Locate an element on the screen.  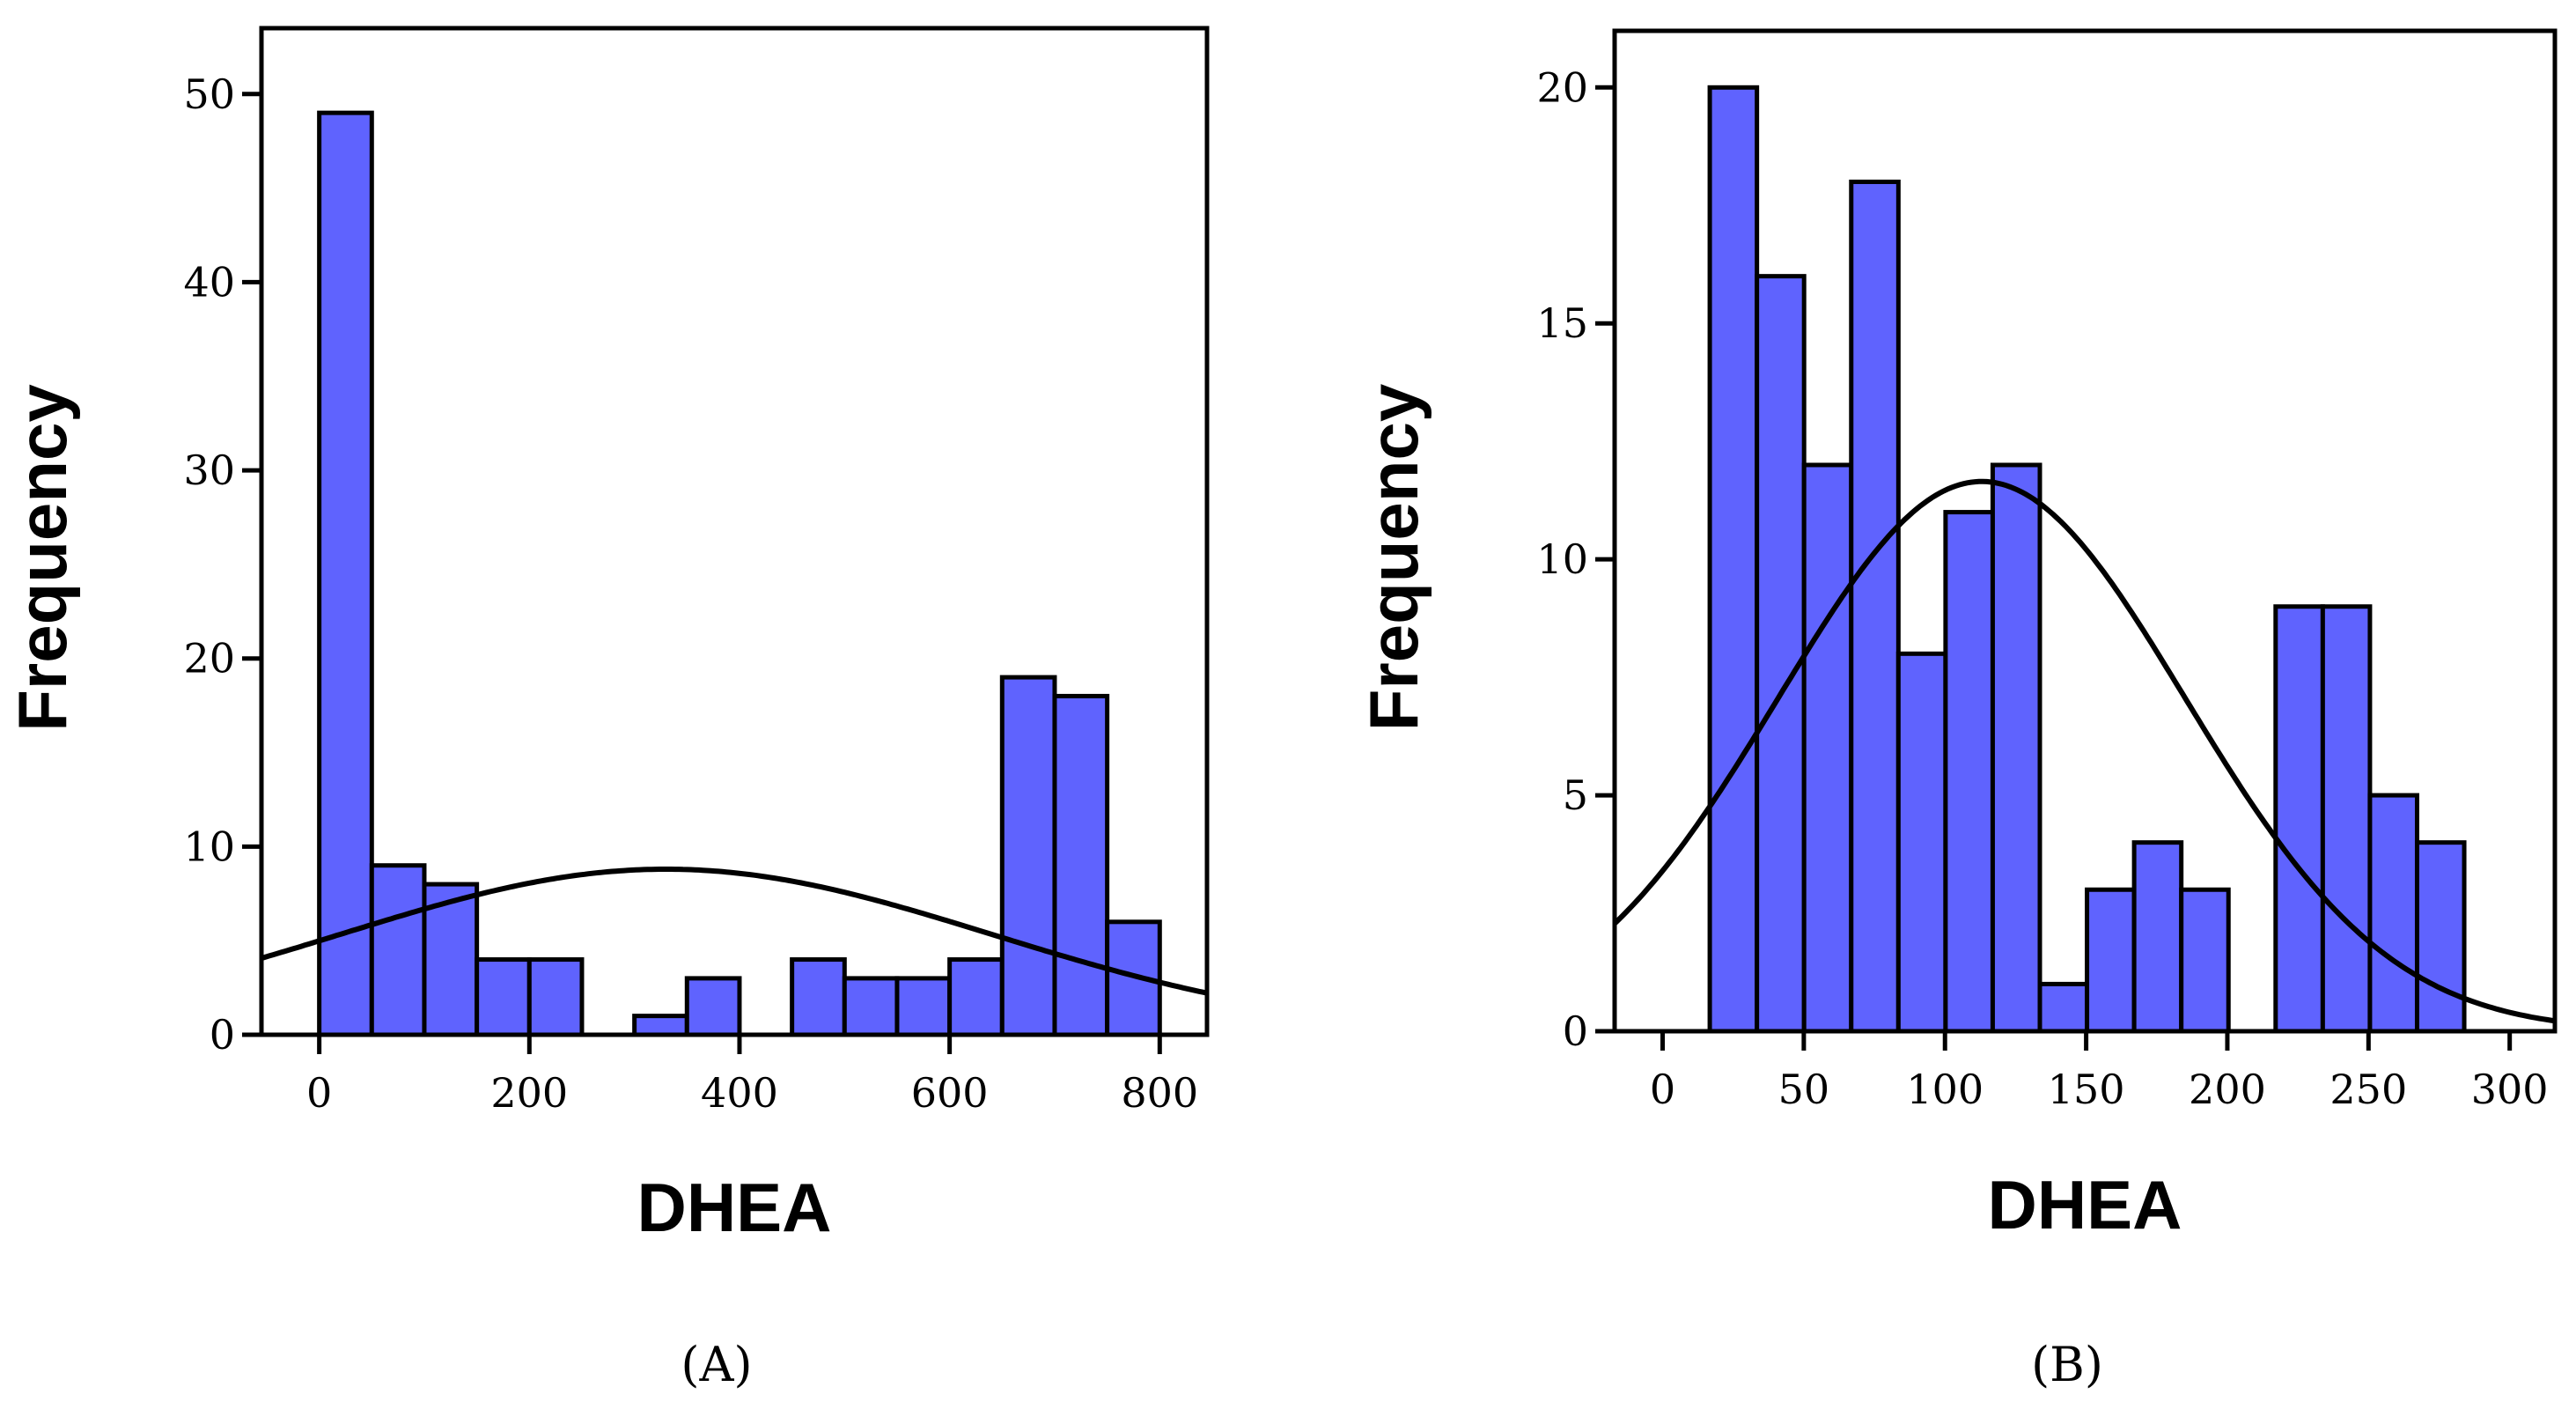
y-tick-label: 15 is located at coordinates (1562, 323).